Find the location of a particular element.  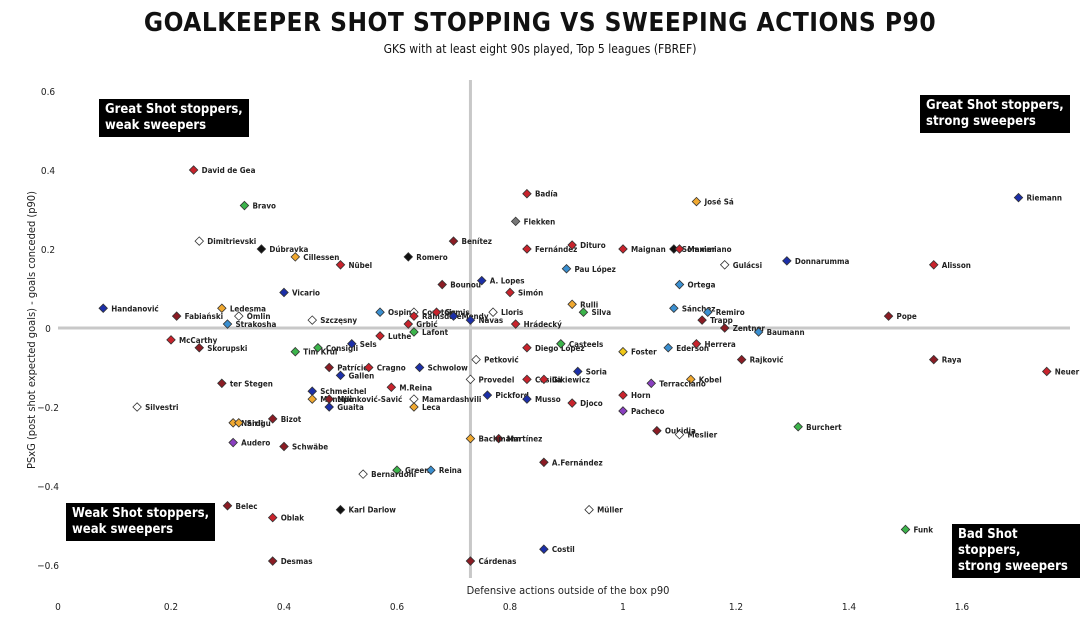

data-point-label: Herrera is located at coordinates (719, 344).